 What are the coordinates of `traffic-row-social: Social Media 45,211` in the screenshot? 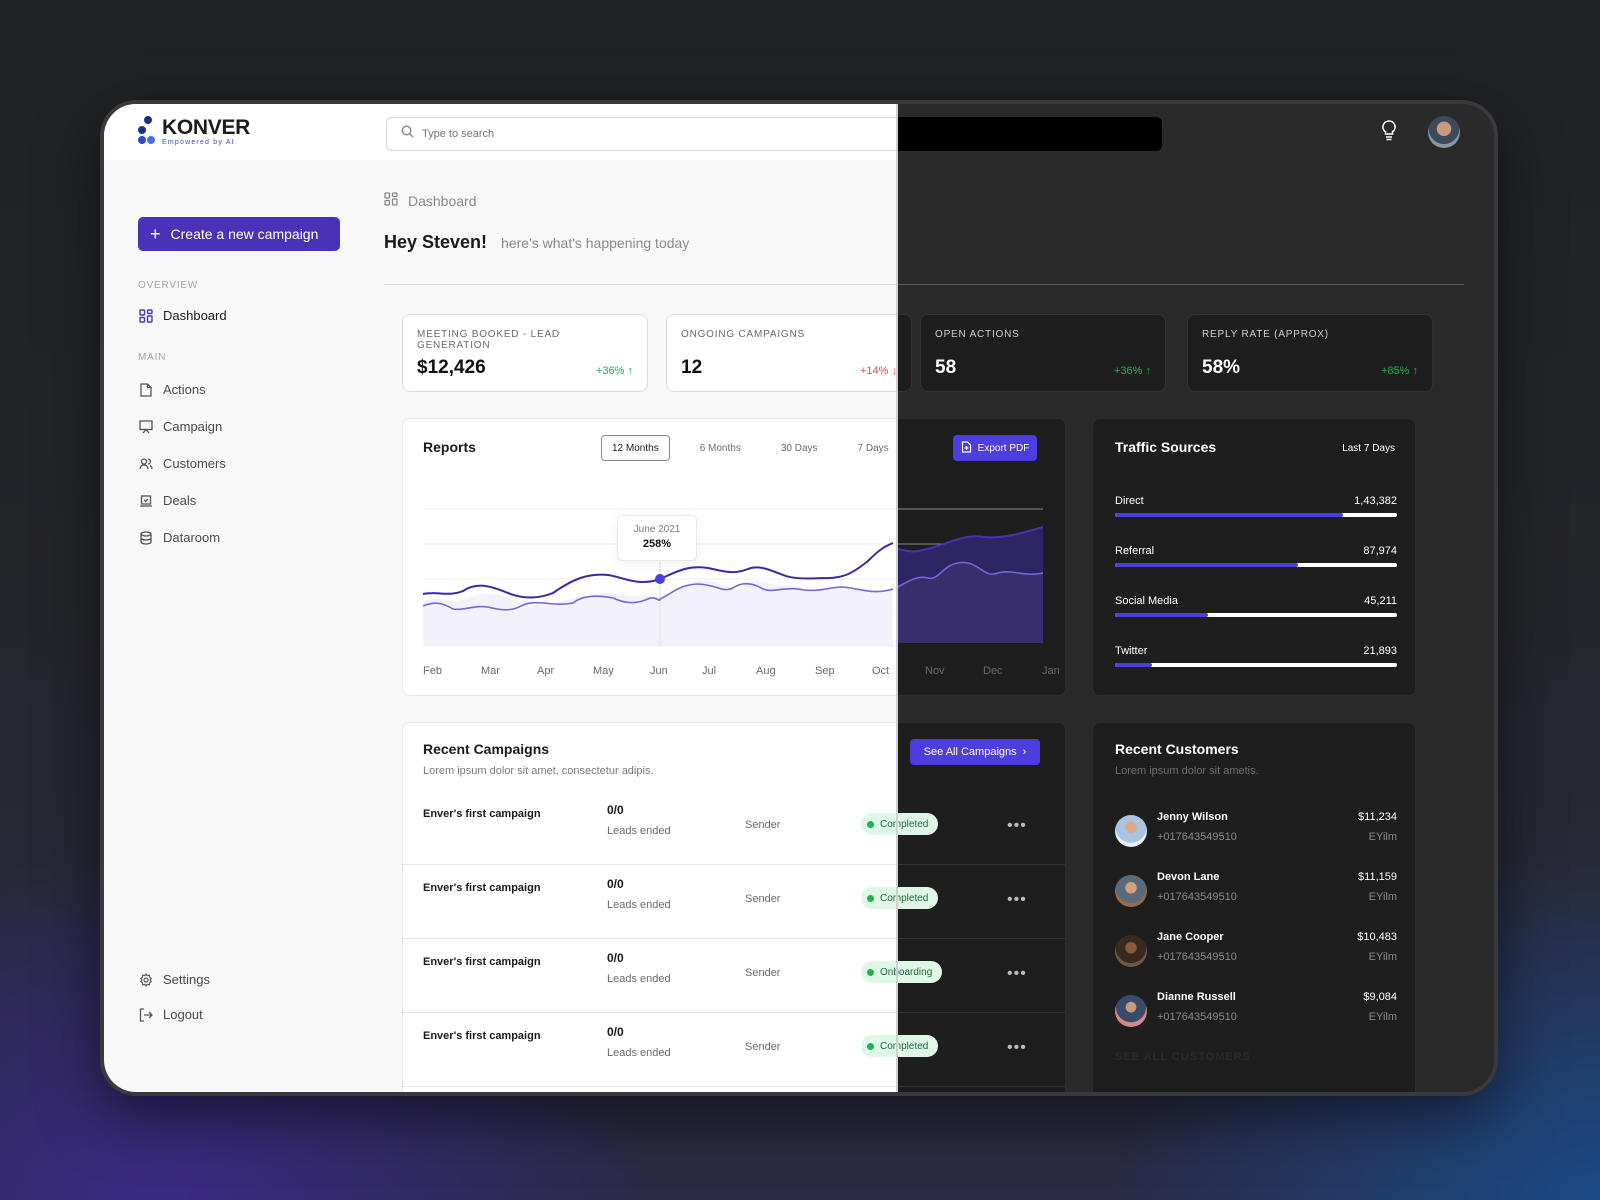 It's located at (1256, 606).